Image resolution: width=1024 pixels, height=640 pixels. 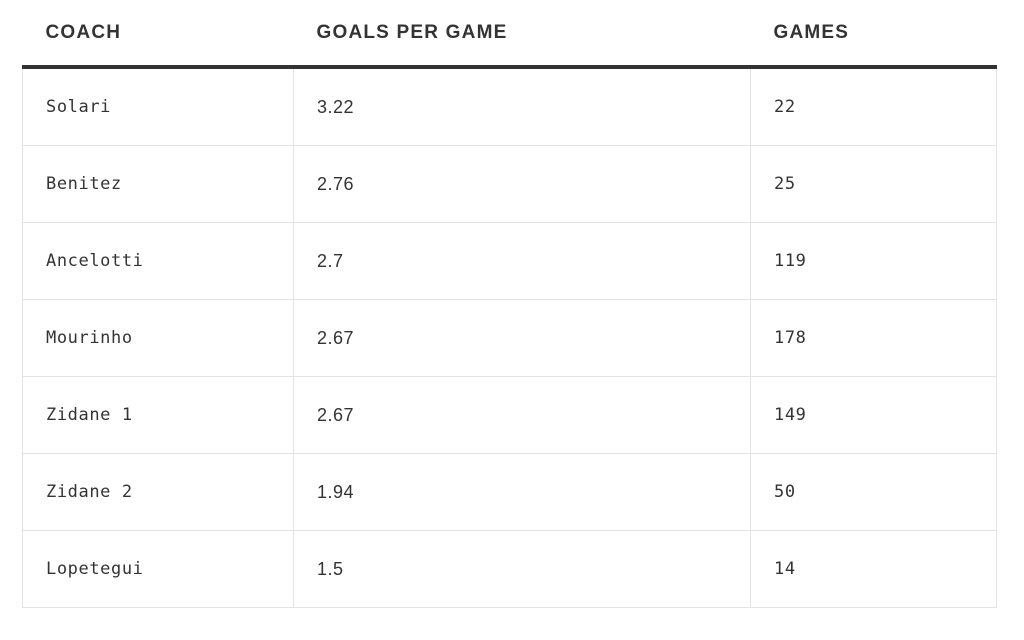 I want to click on table-row: Solari 3.22 22, so click(x=509, y=106).